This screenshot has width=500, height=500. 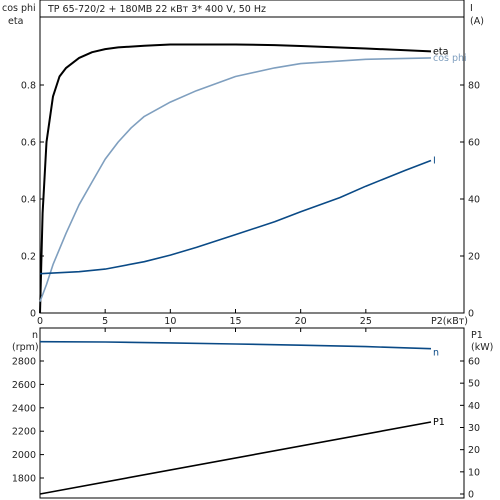 I want to click on top-x-axis-label: P2(кВт), so click(x=449, y=321).